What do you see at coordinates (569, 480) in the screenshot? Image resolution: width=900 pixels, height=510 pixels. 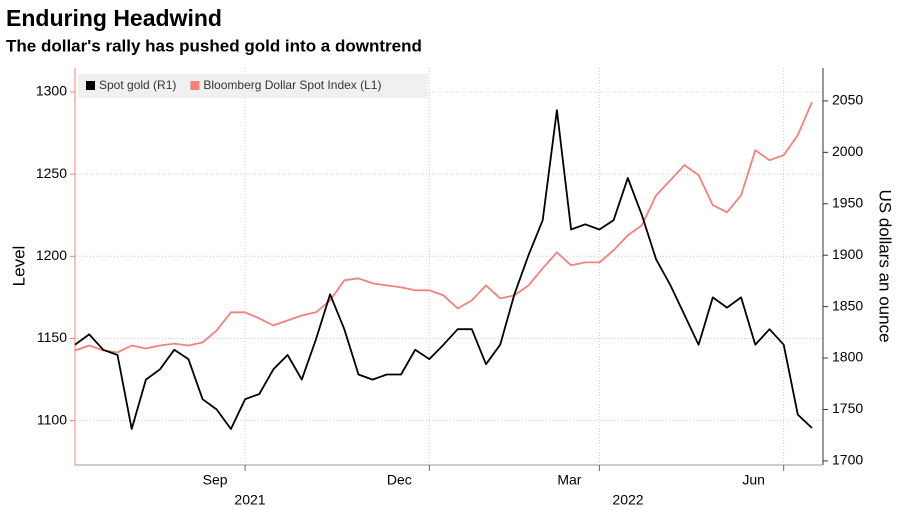 I see `x-tick-label: Mar` at bounding box center [569, 480].